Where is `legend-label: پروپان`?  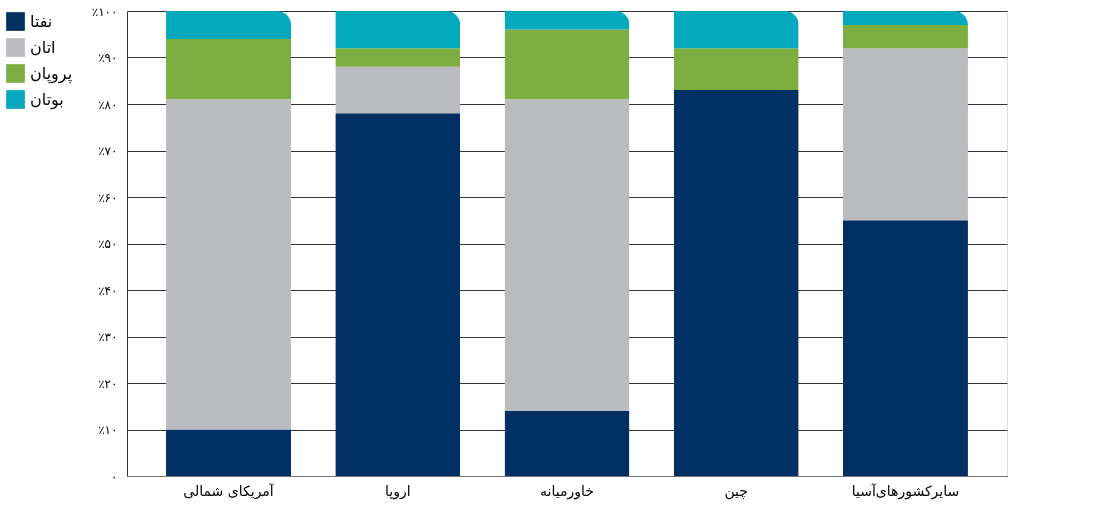
legend-label: پروپان is located at coordinates (51, 73).